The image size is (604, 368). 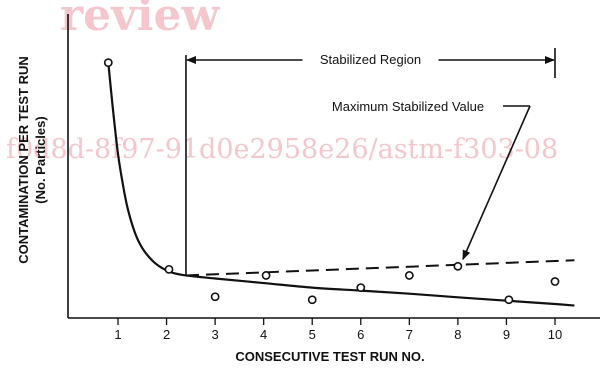 I want to click on x-tick-label: 7, so click(x=409, y=334).